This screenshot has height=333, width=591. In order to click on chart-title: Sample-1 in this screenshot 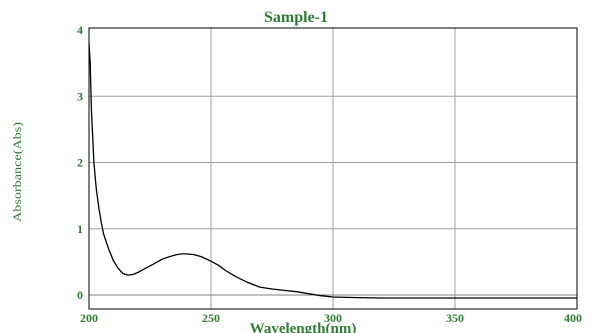, I will do `click(296, 17)`.